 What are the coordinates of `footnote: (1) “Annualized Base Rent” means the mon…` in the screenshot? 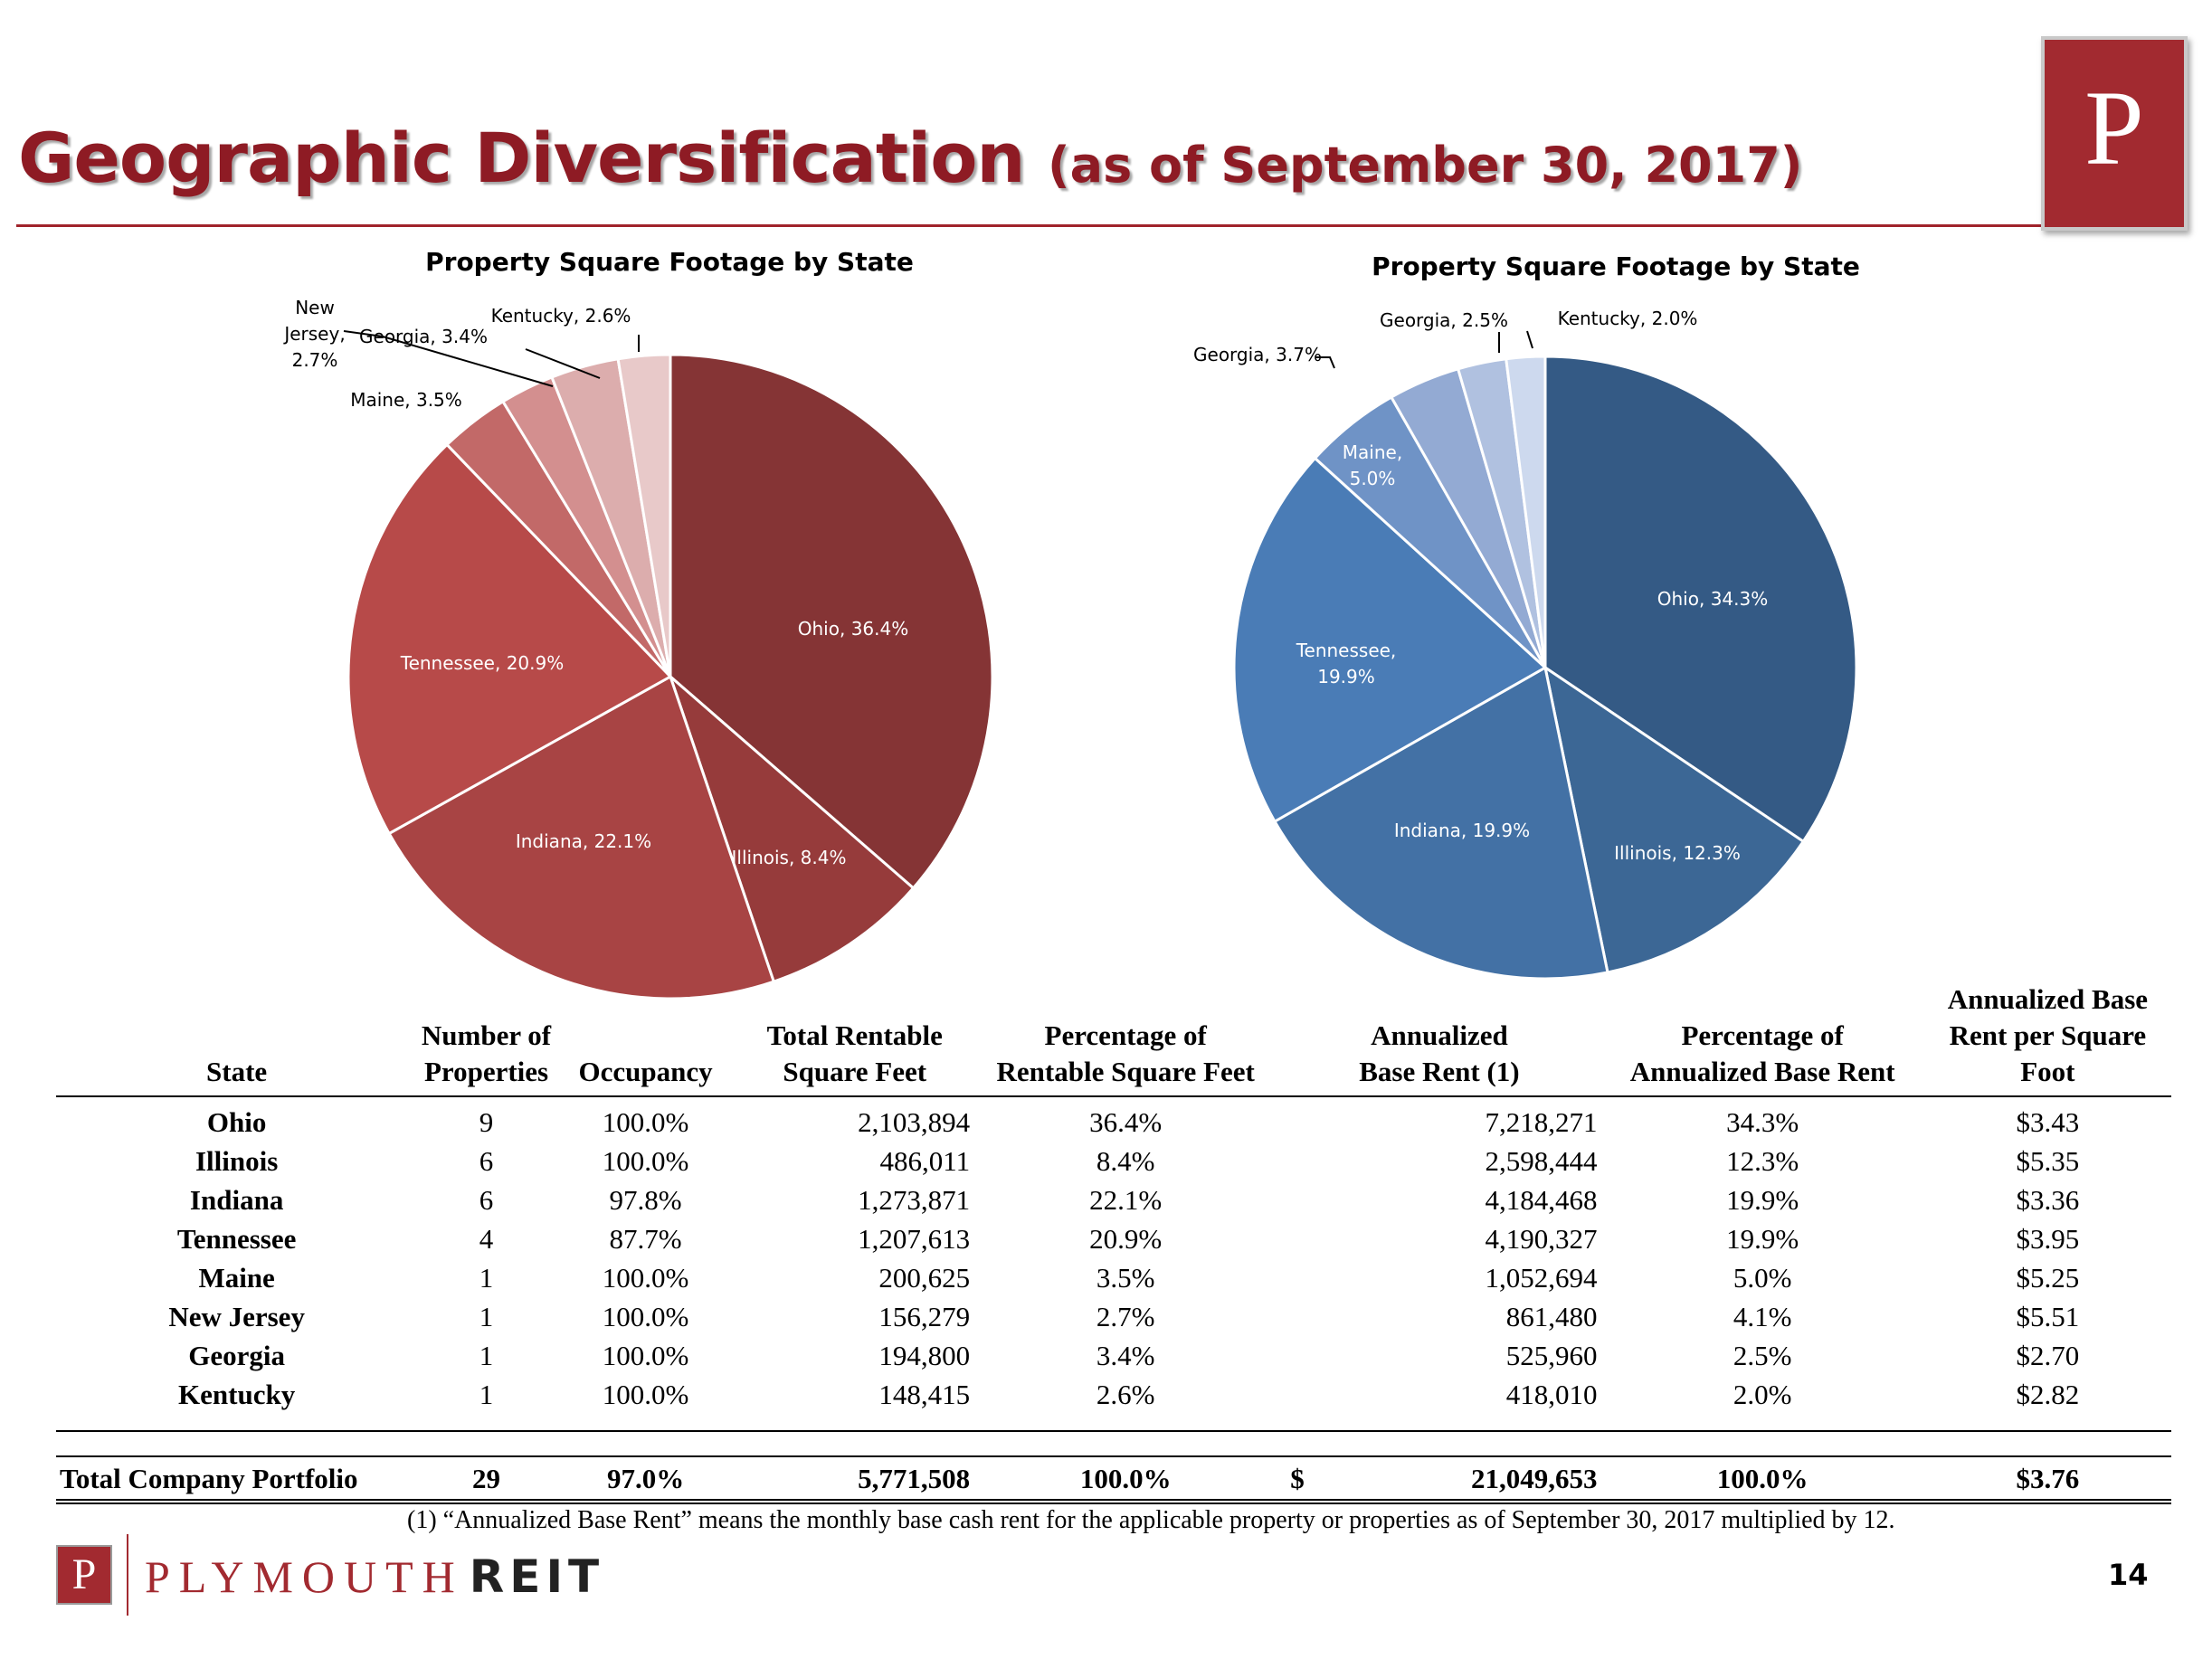 It's located at (1151, 1520).